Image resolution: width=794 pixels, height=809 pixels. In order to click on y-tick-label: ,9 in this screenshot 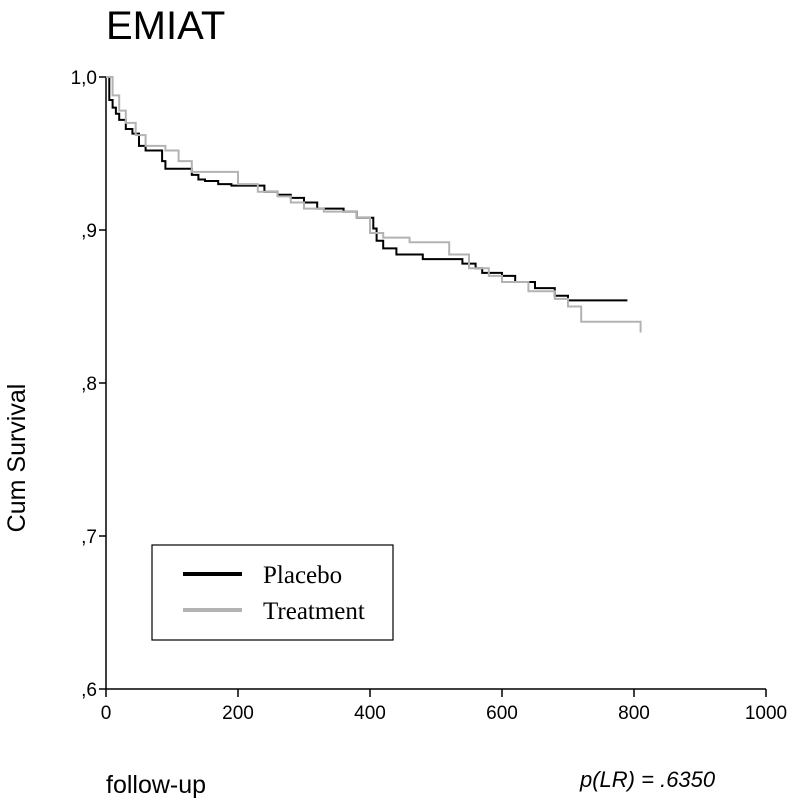, I will do `click(89, 231)`.